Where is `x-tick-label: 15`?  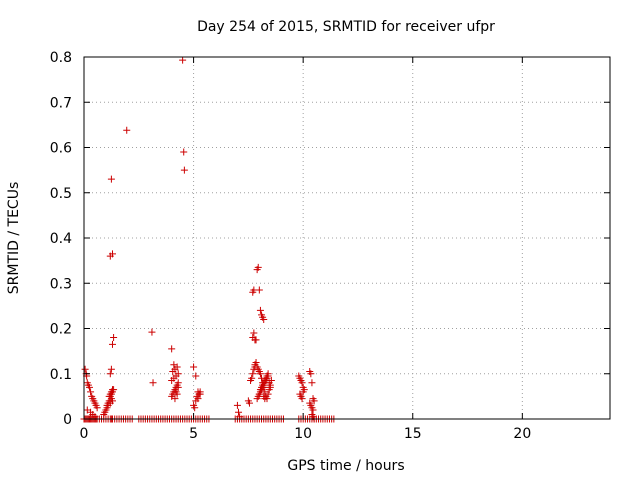
x-tick-label: 15 is located at coordinates (413, 434).